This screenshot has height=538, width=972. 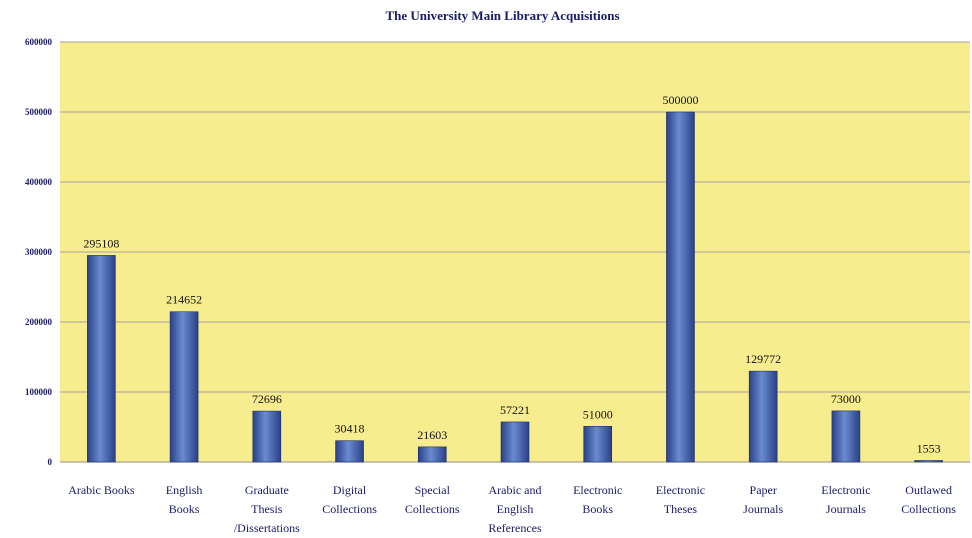 What do you see at coordinates (680, 100) in the screenshot?
I see `data-label: 500000` at bounding box center [680, 100].